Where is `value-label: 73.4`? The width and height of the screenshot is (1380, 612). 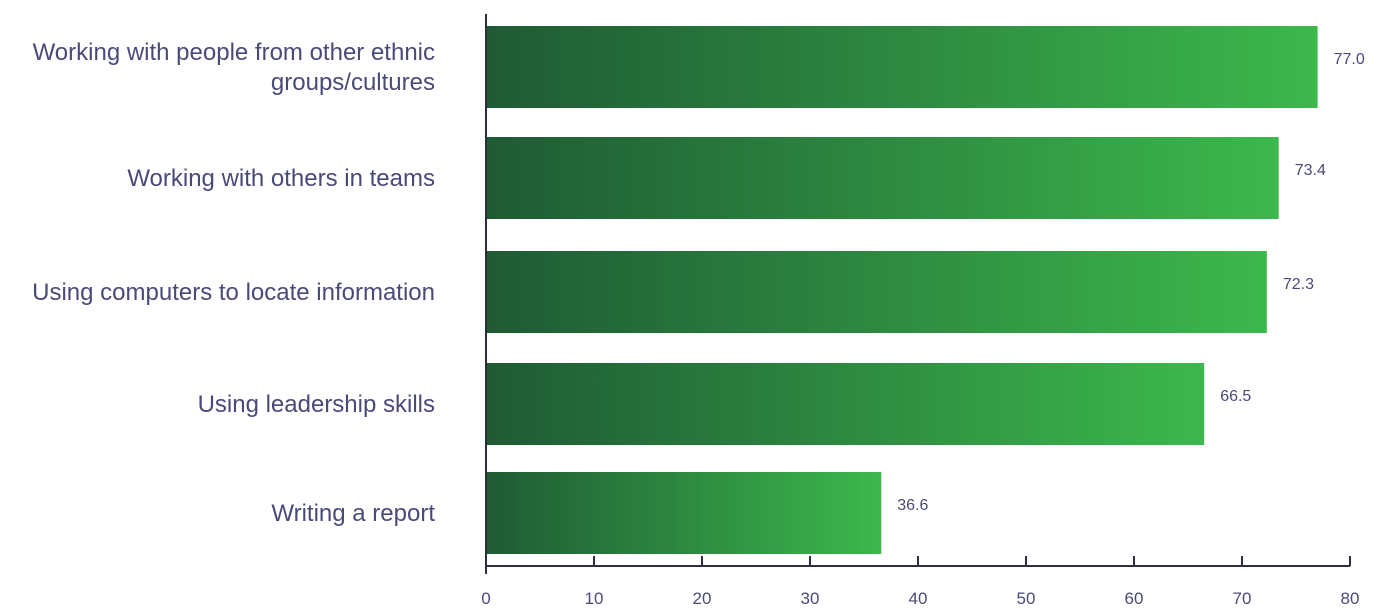 value-label: 73.4 is located at coordinates (1310, 170).